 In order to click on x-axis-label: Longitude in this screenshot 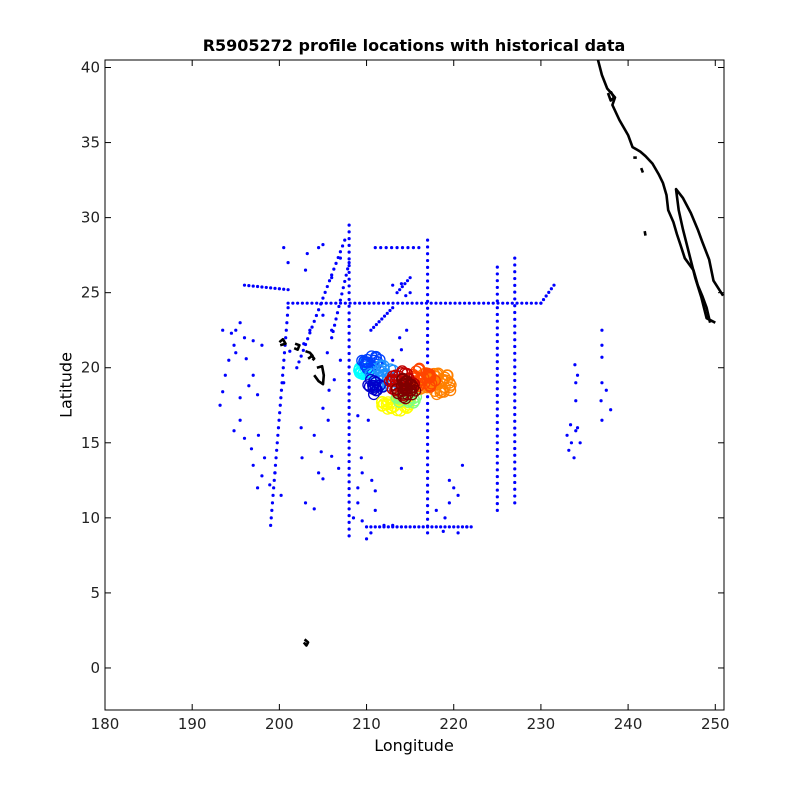, I will do `click(414, 745)`.